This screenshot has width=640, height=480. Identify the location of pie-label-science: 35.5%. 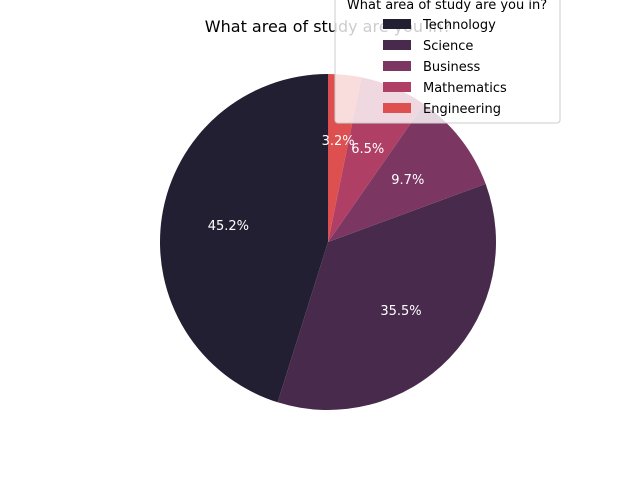
(400, 311).